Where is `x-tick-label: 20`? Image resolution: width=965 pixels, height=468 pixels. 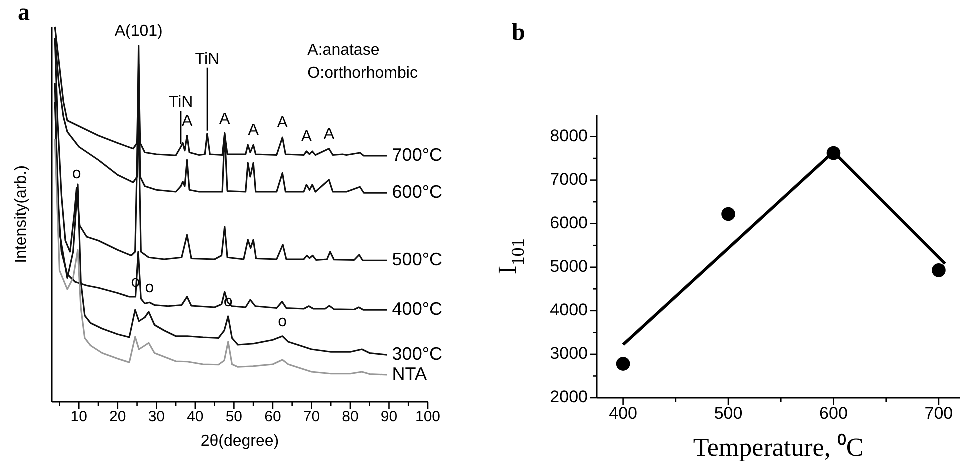
x-tick-label: 20 is located at coordinates (118, 417).